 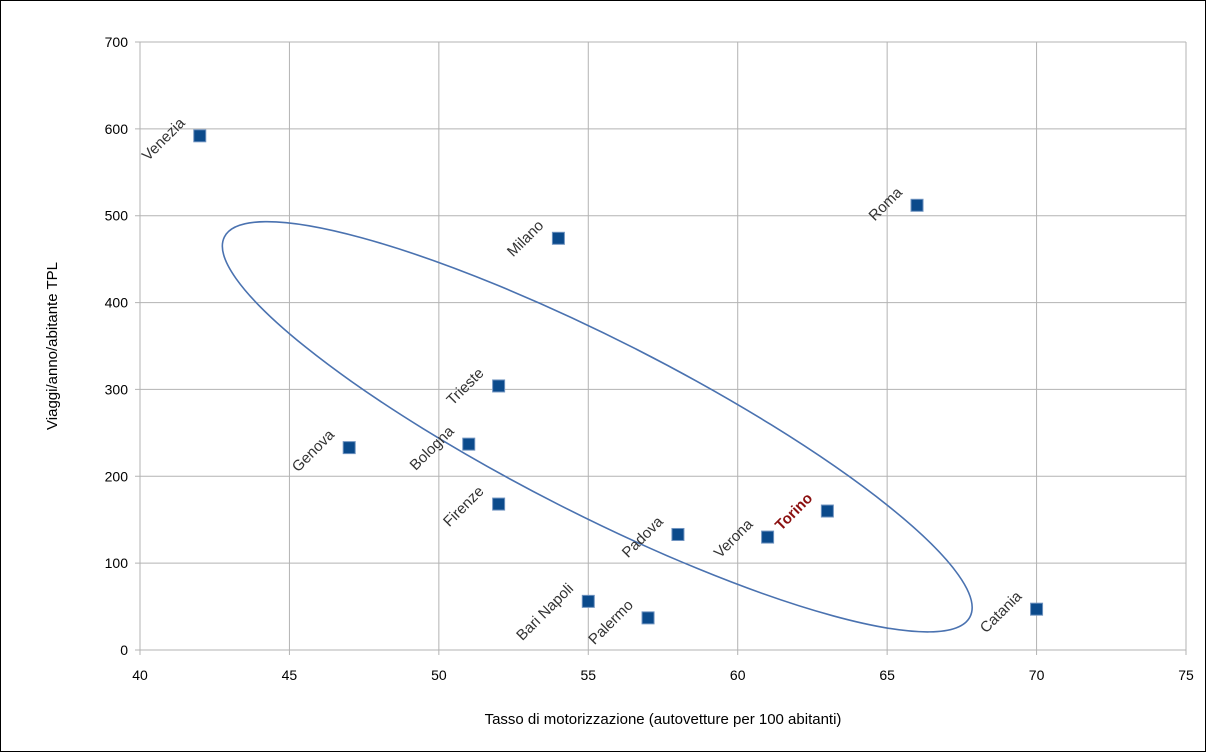 What do you see at coordinates (463, 506) in the screenshot?
I see `point-label-firenze: Firenze` at bounding box center [463, 506].